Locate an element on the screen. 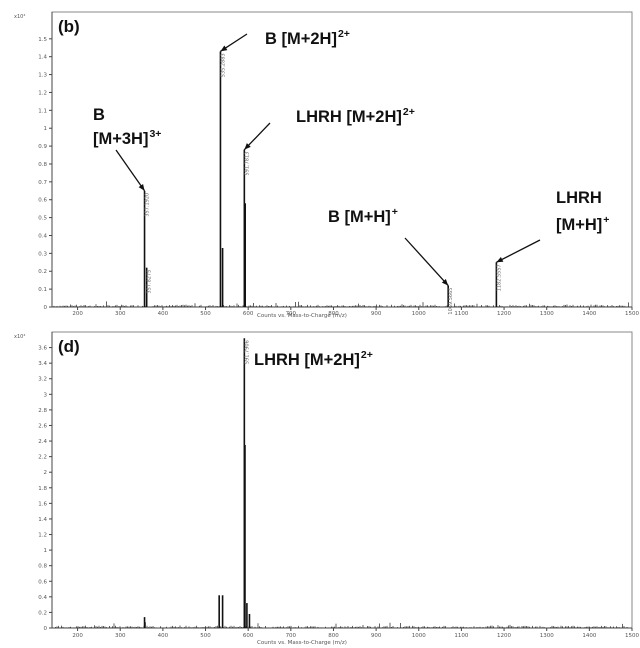 Image resolution: width=640 pixels, height=648 pixels. peak-annotation-text: [M+H] is located at coordinates (579, 225).